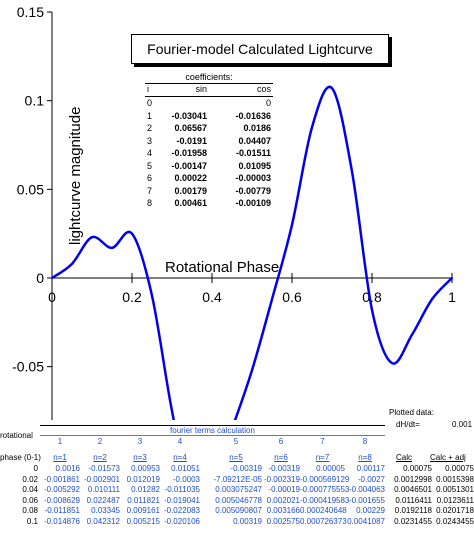  Describe the element at coordinates (132, 297) in the screenshot. I see `x-tick-label: 0.2` at that location.